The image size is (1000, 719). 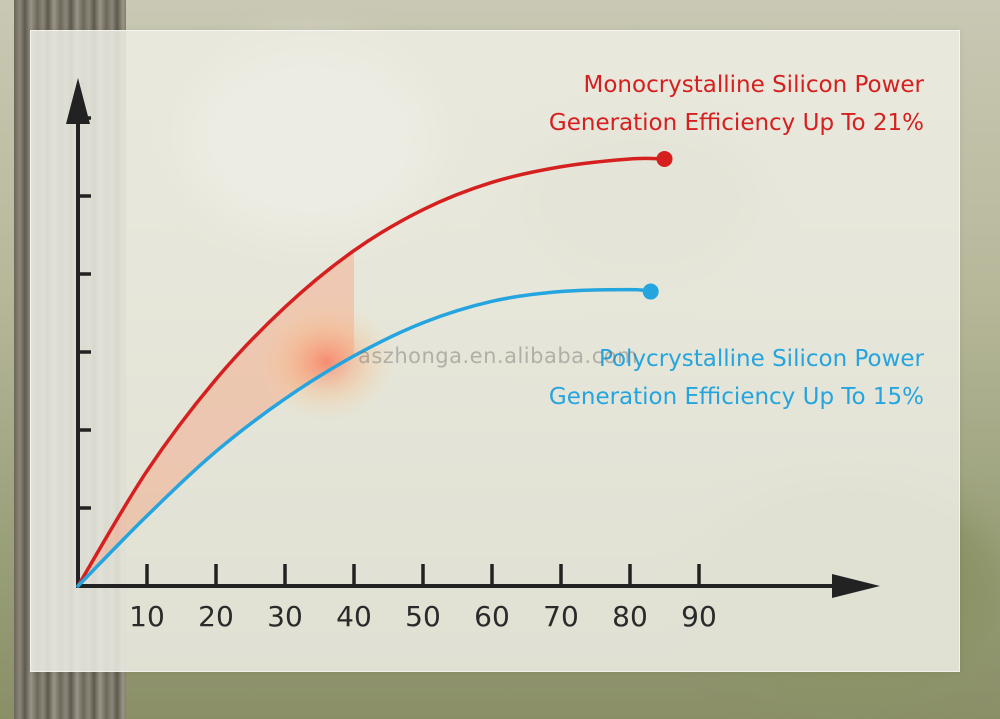 I want to click on x-tick-label: 60, so click(x=492, y=616).